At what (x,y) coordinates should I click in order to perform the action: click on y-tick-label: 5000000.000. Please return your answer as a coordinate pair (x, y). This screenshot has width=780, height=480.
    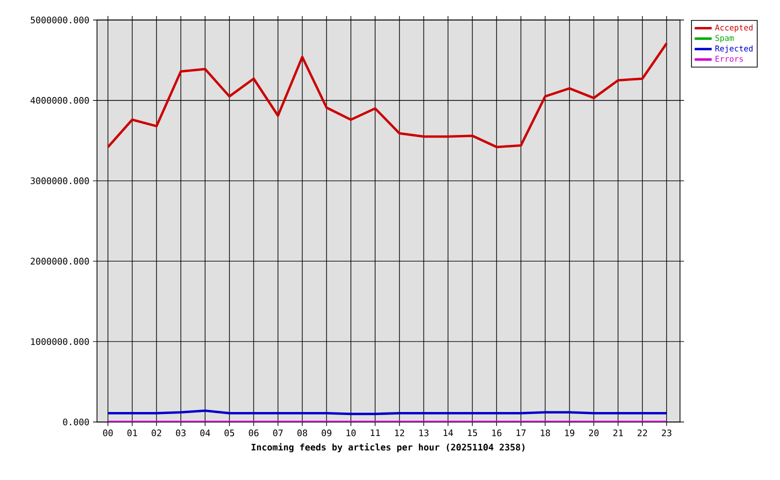
    Looking at the image, I should click on (59, 20).